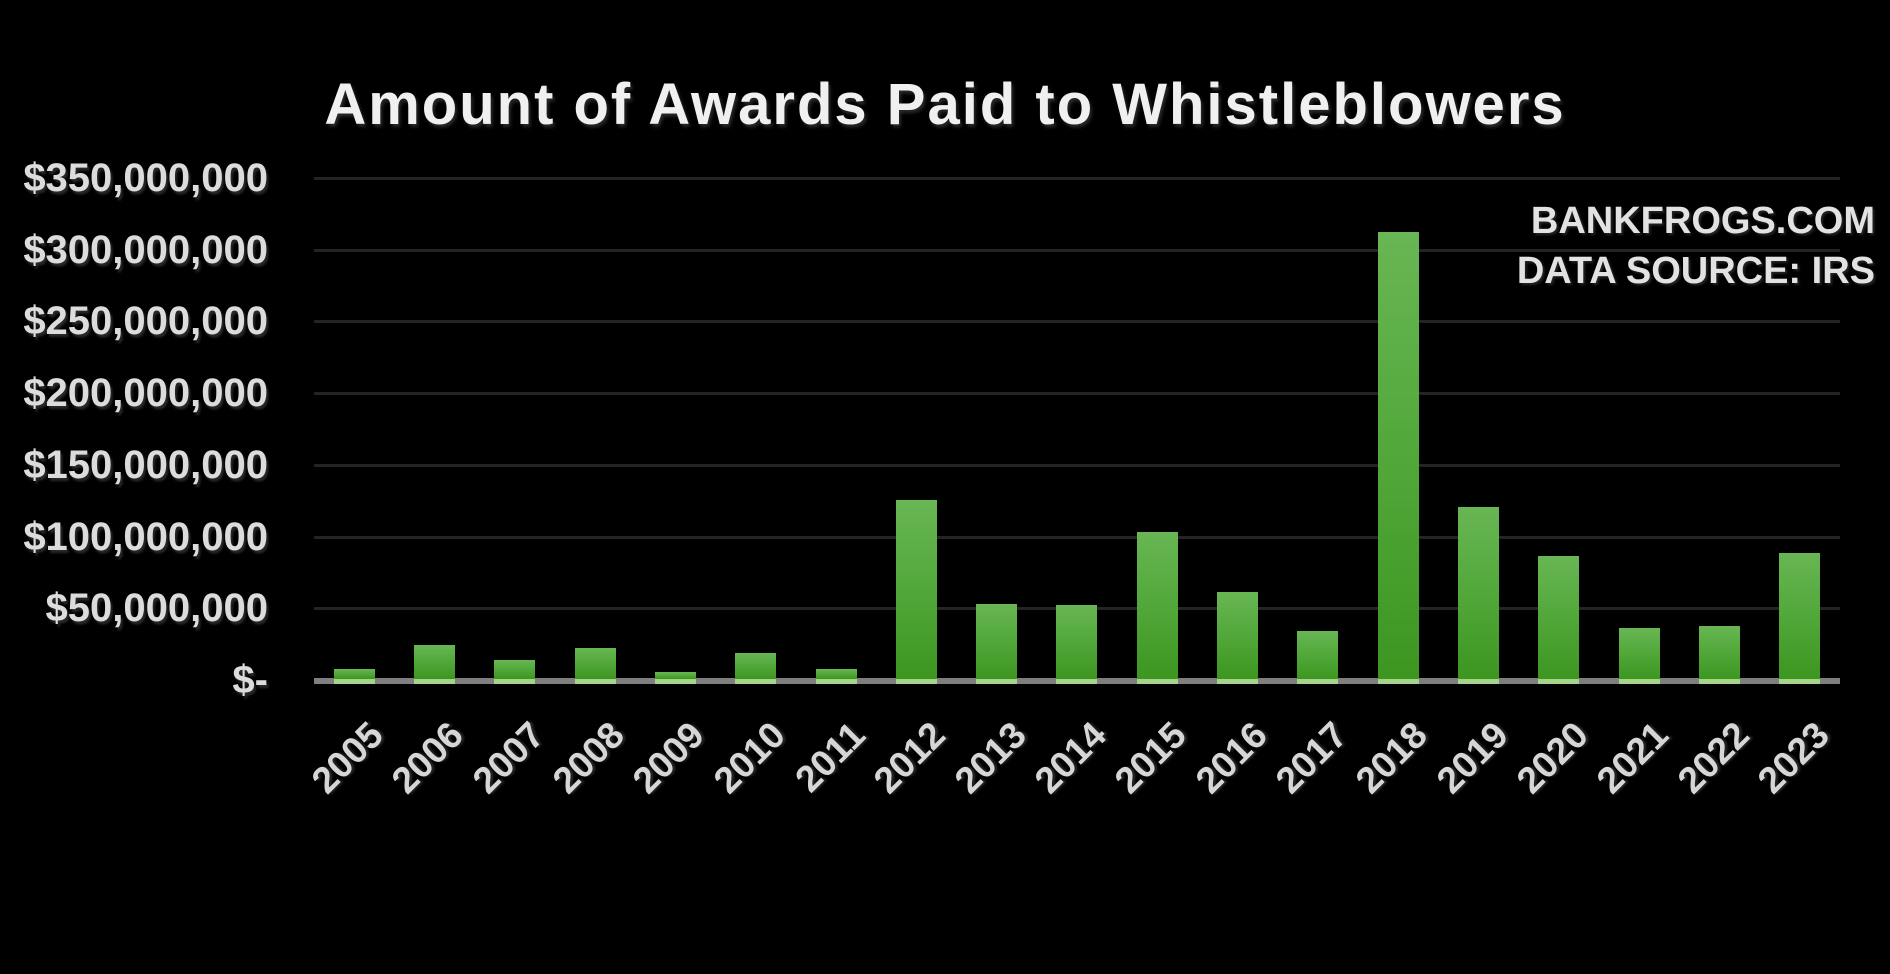  What do you see at coordinates (1695, 271) in the screenshot?
I see `watermark-source: DATA SOURCE: IRS` at bounding box center [1695, 271].